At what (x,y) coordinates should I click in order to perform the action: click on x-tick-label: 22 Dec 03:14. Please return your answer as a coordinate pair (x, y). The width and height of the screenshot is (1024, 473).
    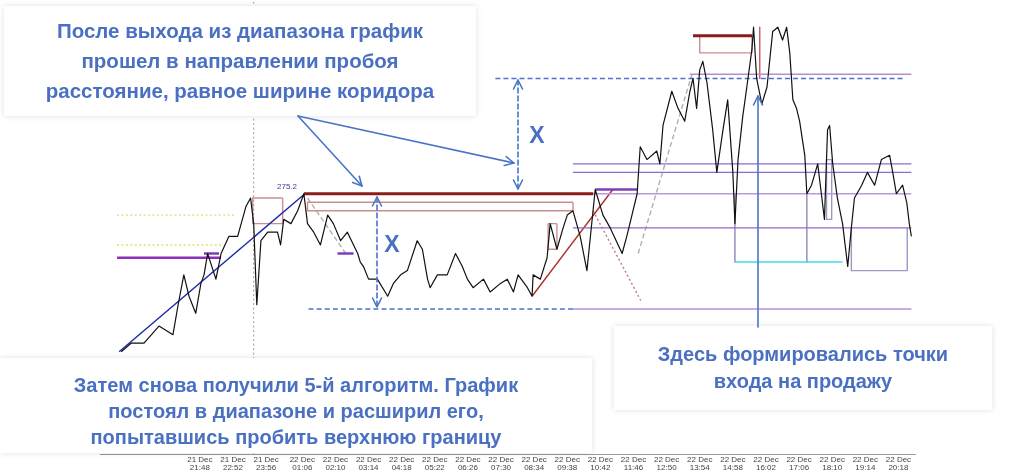
    Looking at the image, I should click on (368, 463).